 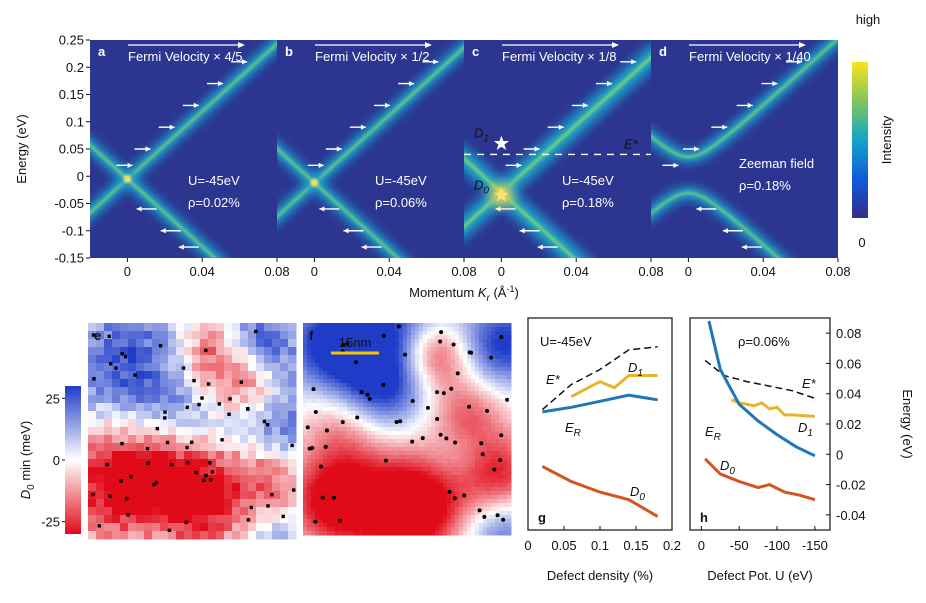 What do you see at coordinates (276, 271) in the screenshot?
I see `x-tick-label: 0.08` at bounding box center [276, 271].